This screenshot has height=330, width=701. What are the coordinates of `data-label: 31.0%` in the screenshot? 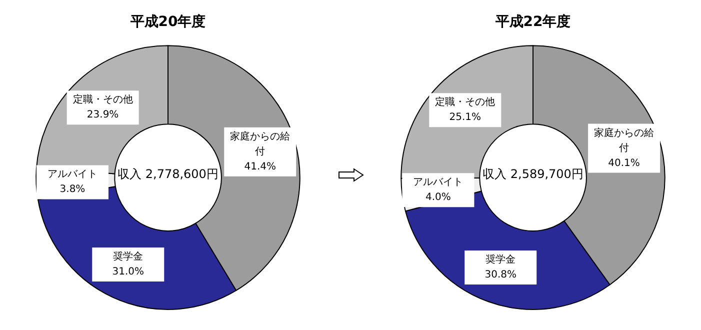 It's located at (128, 272).